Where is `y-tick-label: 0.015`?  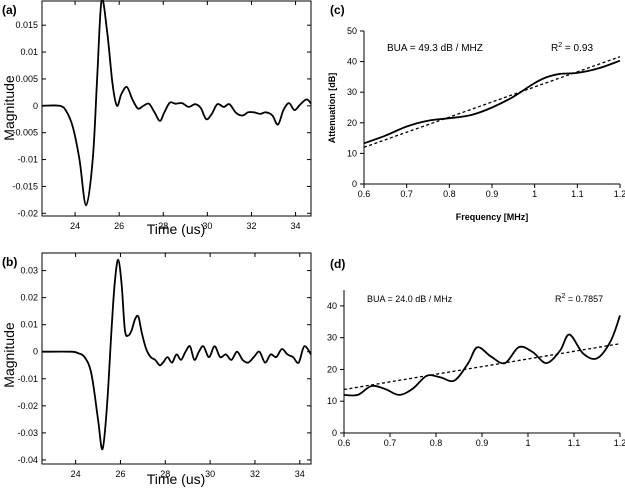
y-tick-label: 0.015 is located at coordinates (26, 25).